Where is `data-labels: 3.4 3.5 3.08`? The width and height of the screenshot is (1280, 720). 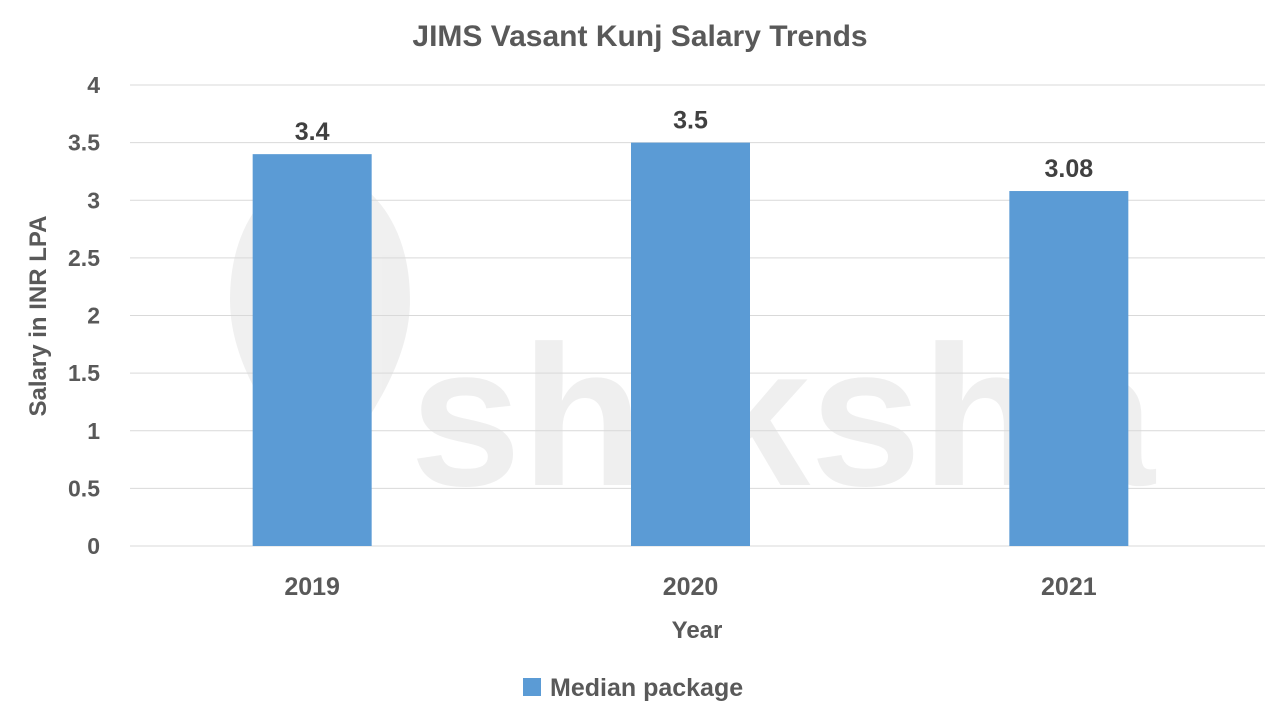 data-labels: 3.4 3.5 3.08 is located at coordinates (694, 145).